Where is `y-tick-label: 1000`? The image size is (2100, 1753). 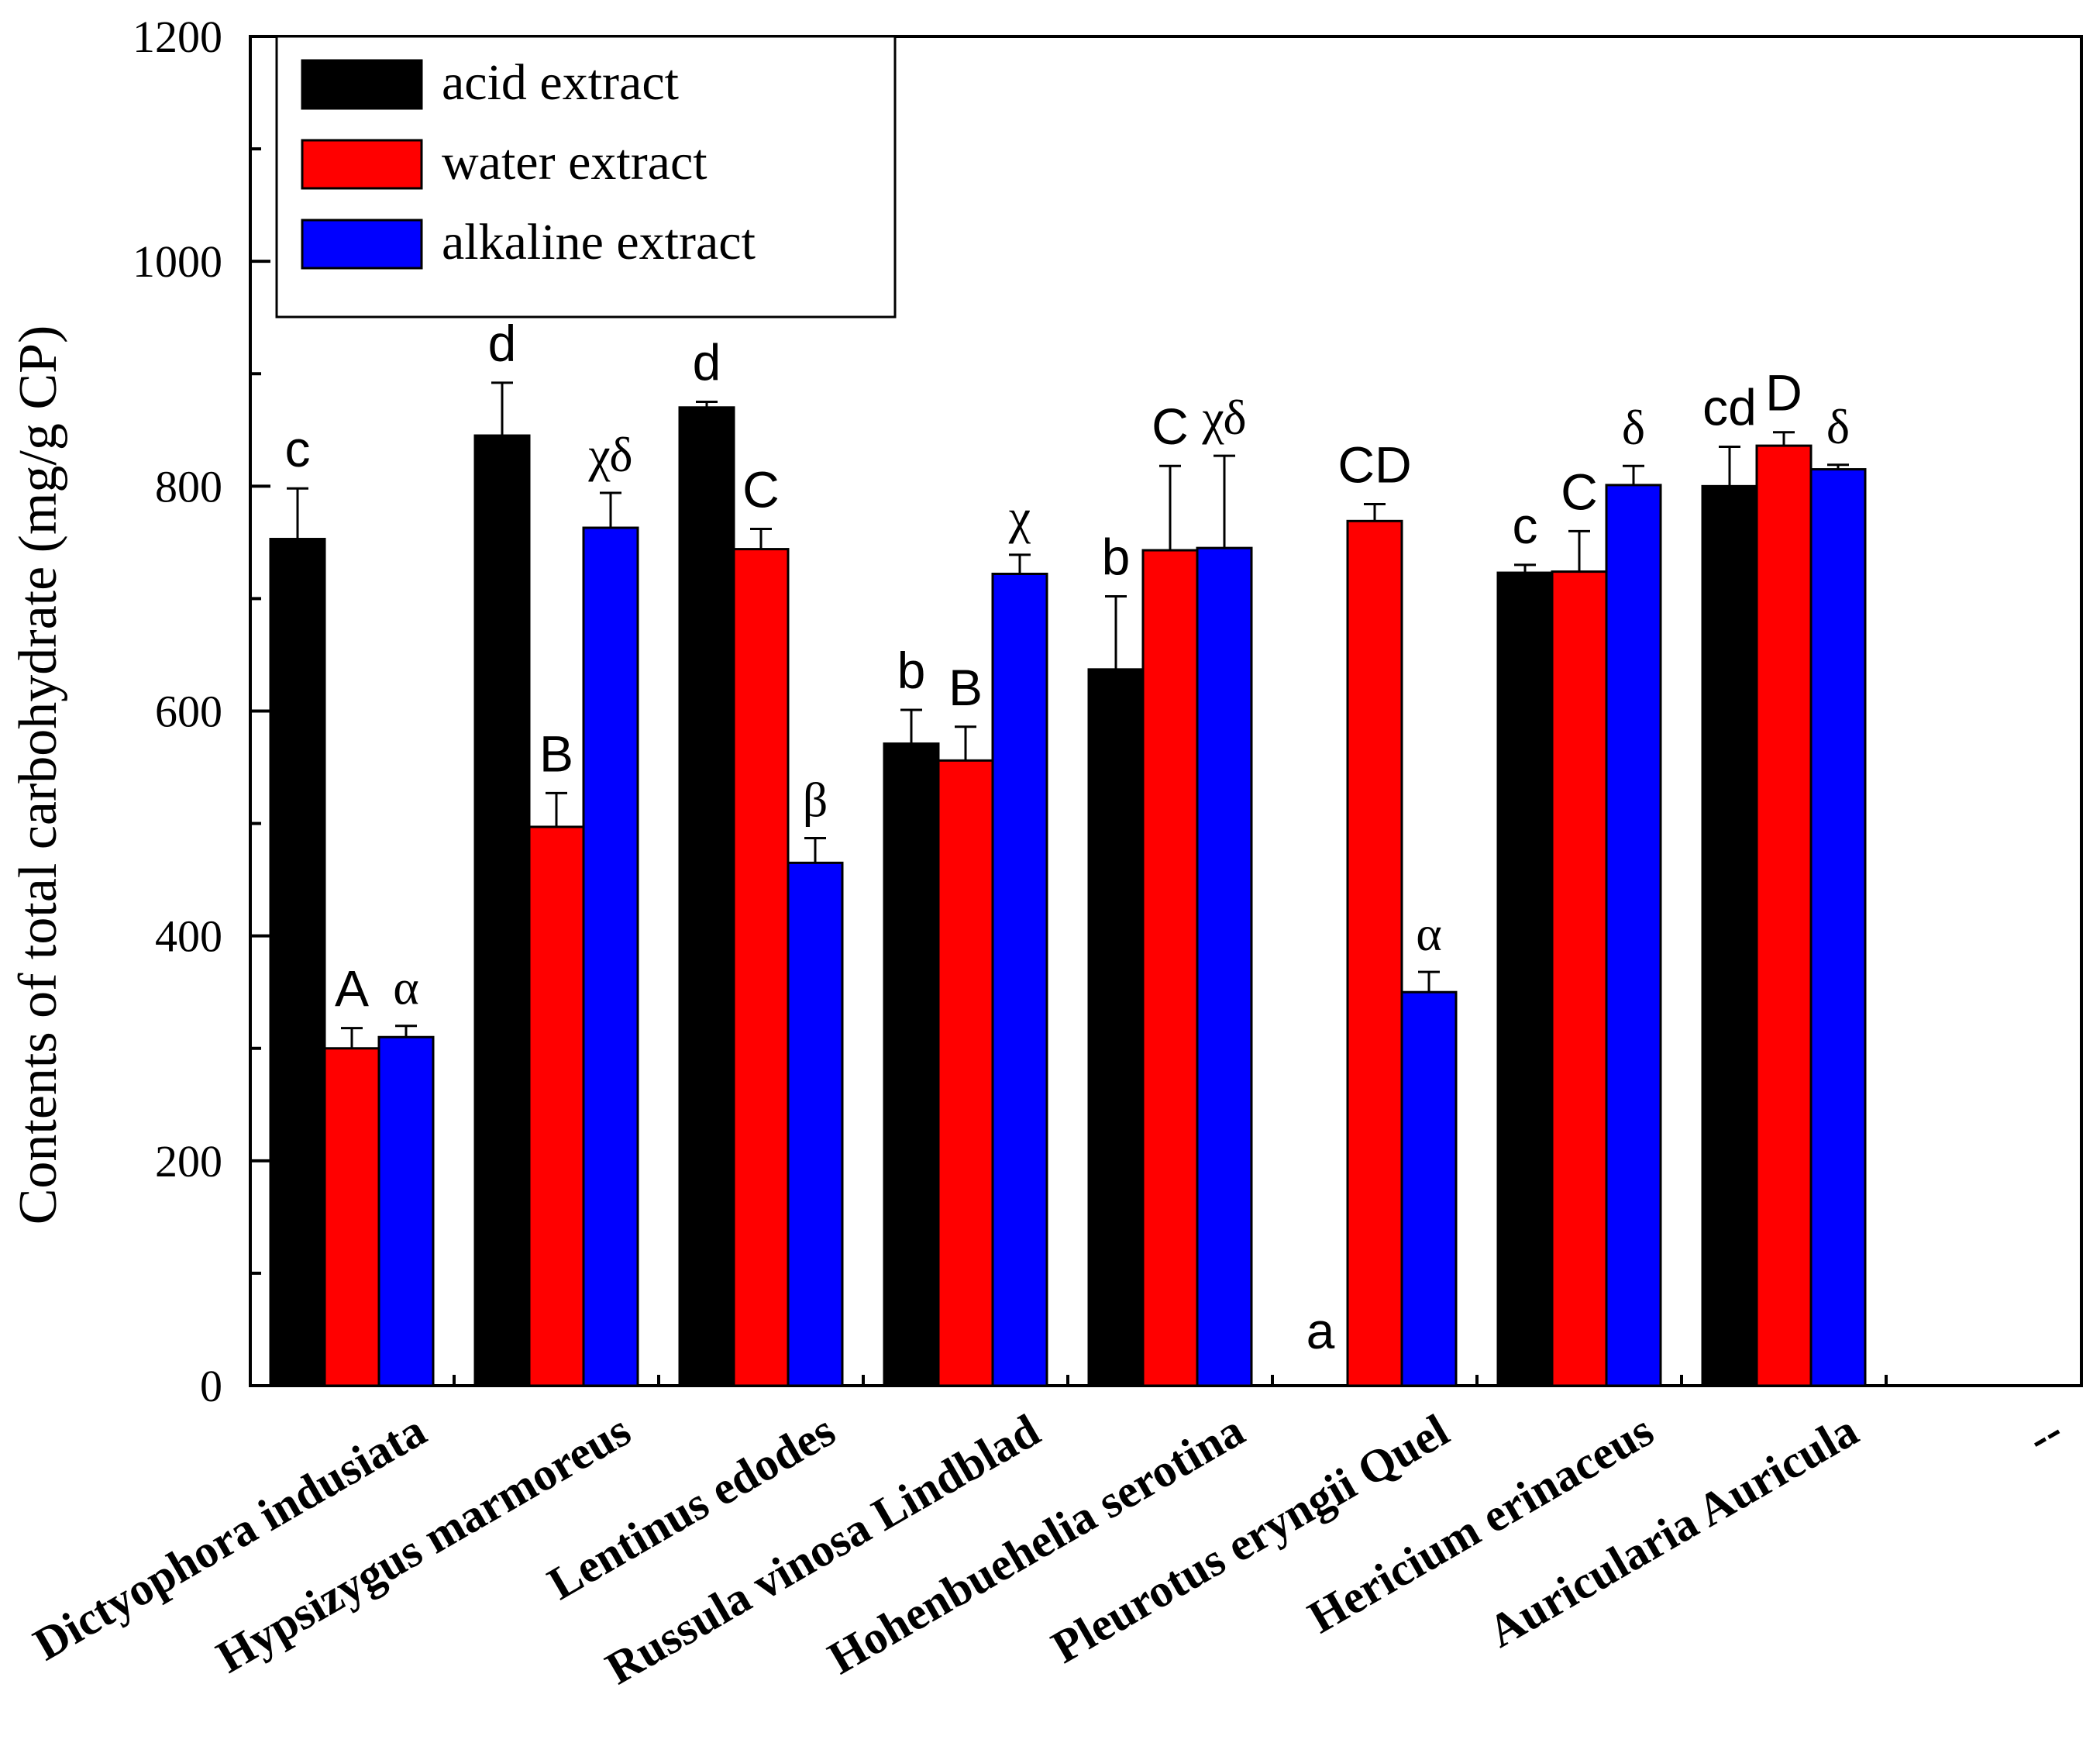 y-tick-label: 1000 is located at coordinates (178, 261).